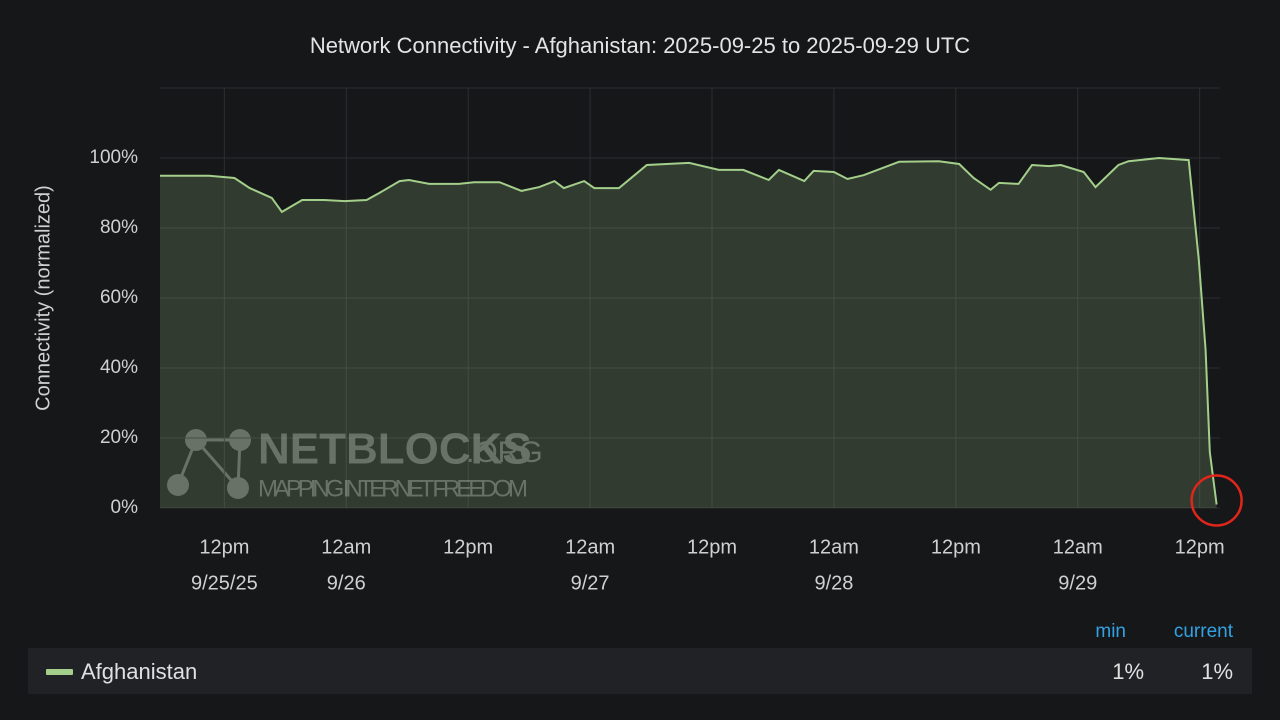 Image resolution: width=1280 pixels, height=720 pixels. What do you see at coordinates (1077, 583) in the screenshot?
I see `x-tick-label: 9/29` at bounding box center [1077, 583].